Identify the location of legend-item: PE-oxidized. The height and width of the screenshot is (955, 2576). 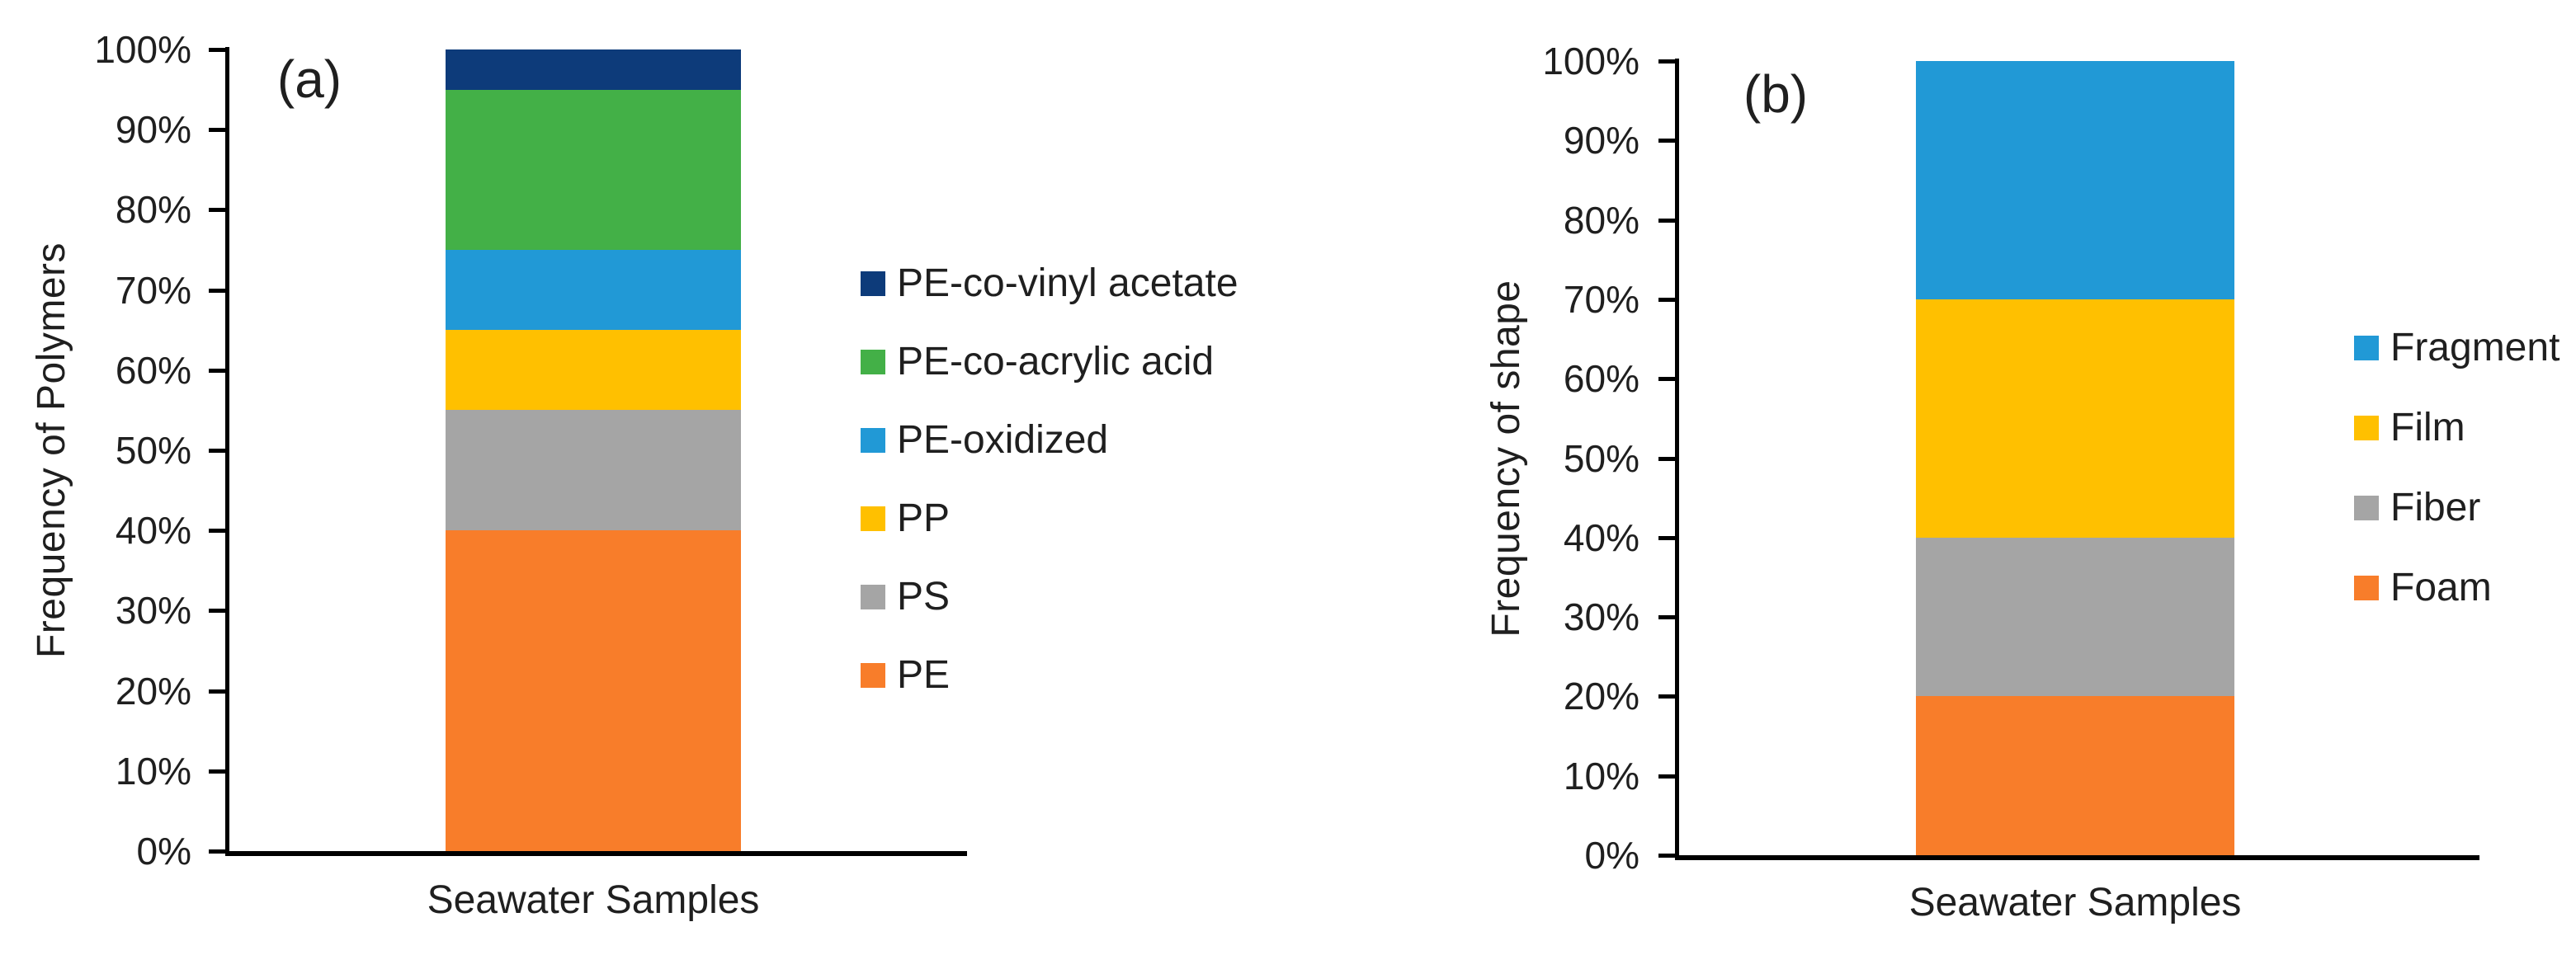
(984, 440).